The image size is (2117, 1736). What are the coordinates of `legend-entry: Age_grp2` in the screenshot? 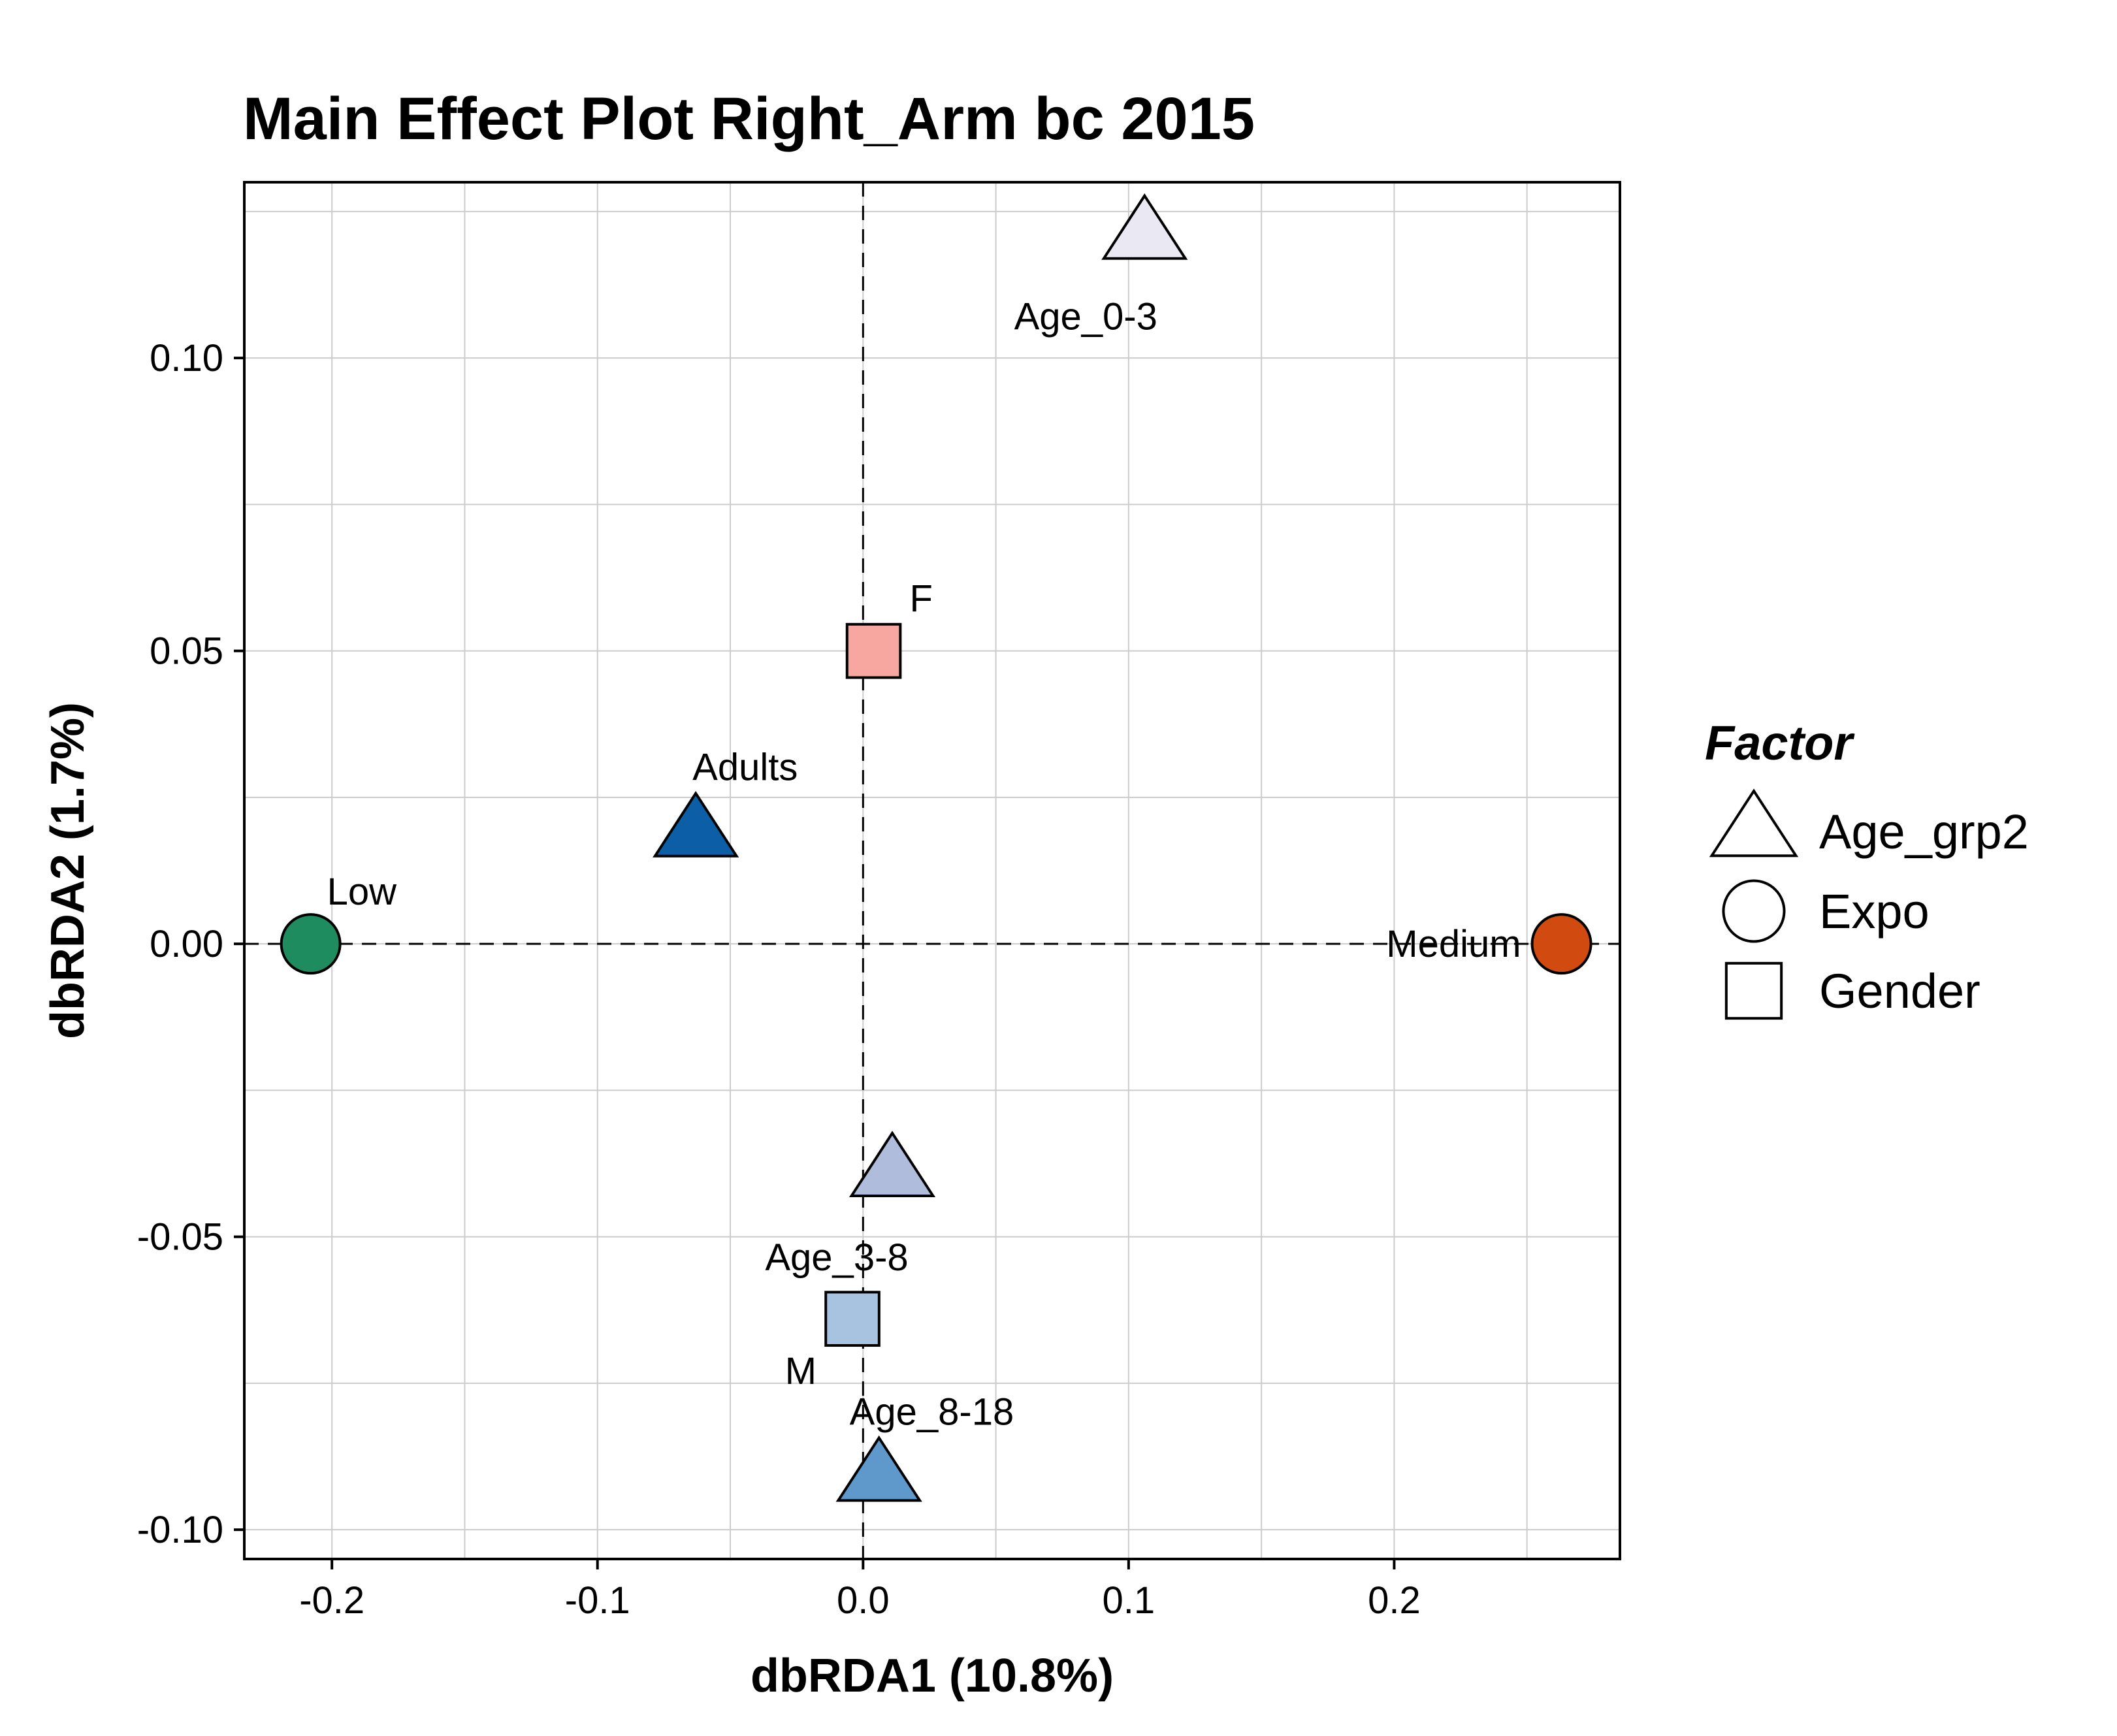 It's located at (1869, 823).